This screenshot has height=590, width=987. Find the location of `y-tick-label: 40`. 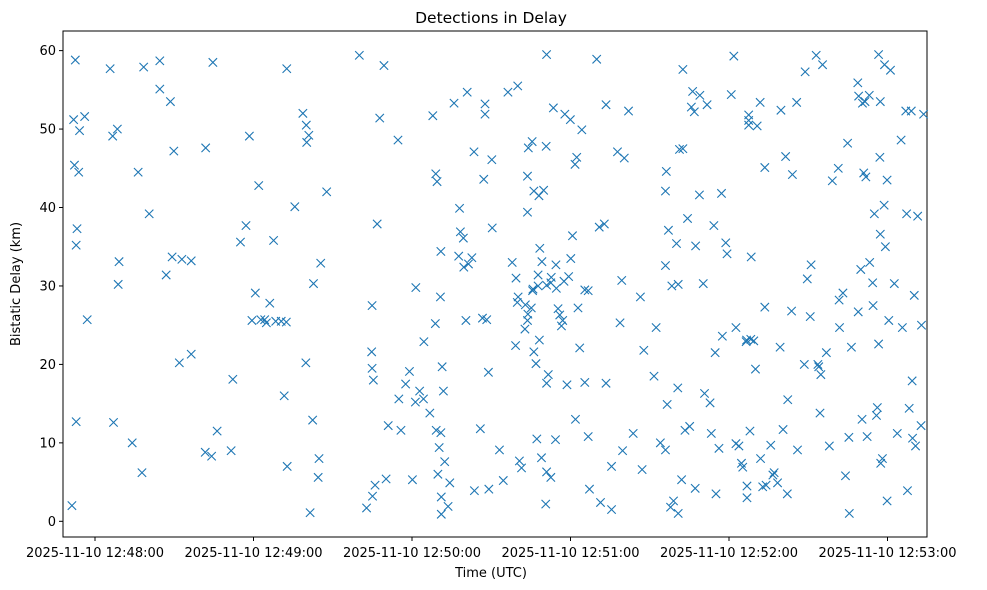

y-tick-label: 40 is located at coordinates (47, 208).